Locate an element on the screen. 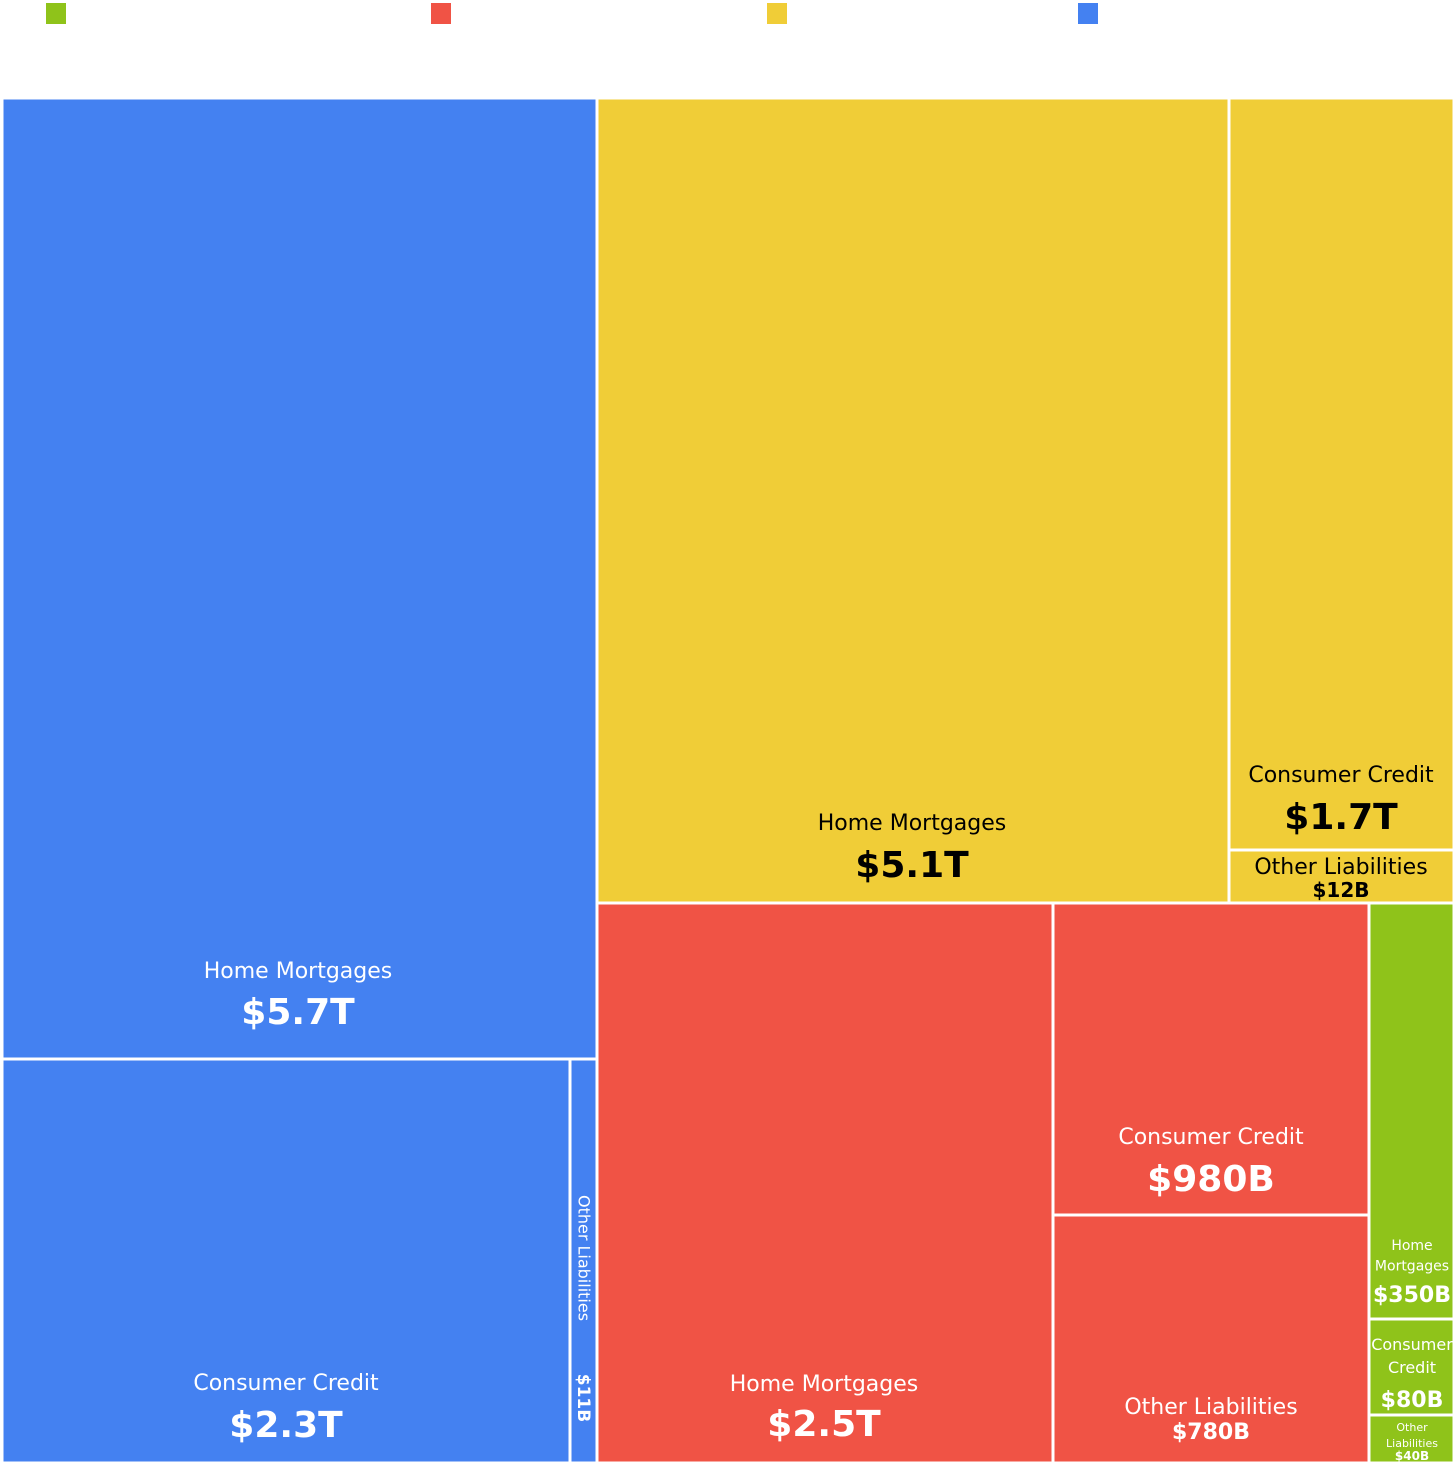  tile-value: $350B is located at coordinates (1412, 1295).